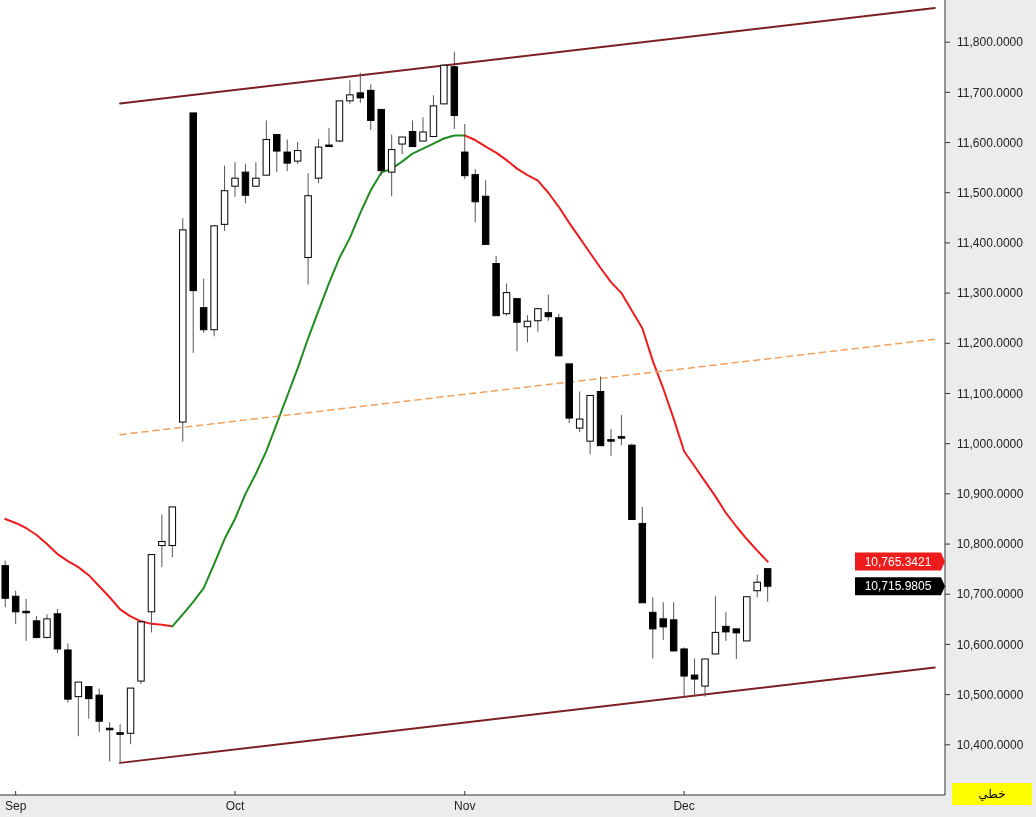 The height and width of the screenshot is (817, 1036). What do you see at coordinates (990, 42) in the screenshot?
I see `y-tick-label: 11,800.0000` at bounding box center [990, 42].